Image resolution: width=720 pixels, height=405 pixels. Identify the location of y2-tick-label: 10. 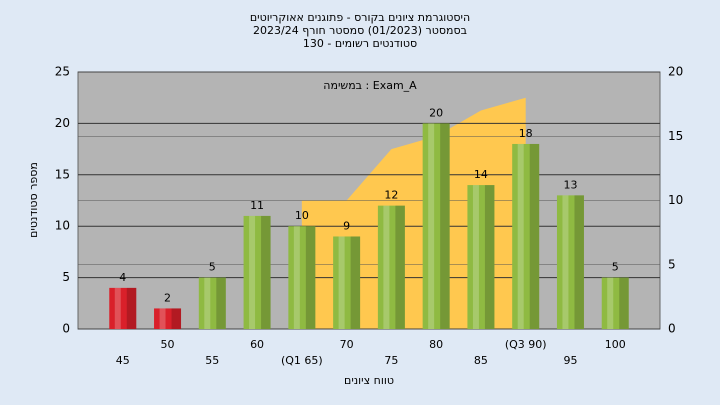
(675, 200).